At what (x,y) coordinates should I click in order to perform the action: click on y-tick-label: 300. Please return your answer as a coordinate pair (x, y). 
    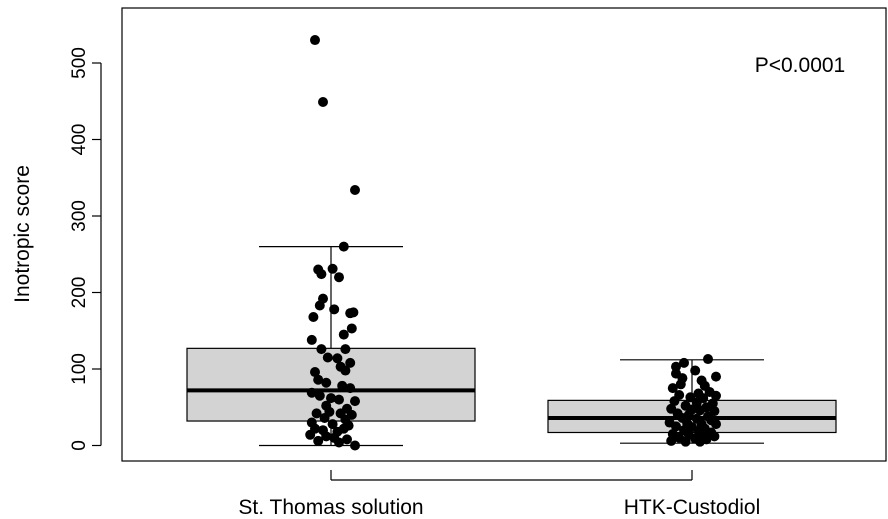
    Looking at the image, I should click on (79, 216).